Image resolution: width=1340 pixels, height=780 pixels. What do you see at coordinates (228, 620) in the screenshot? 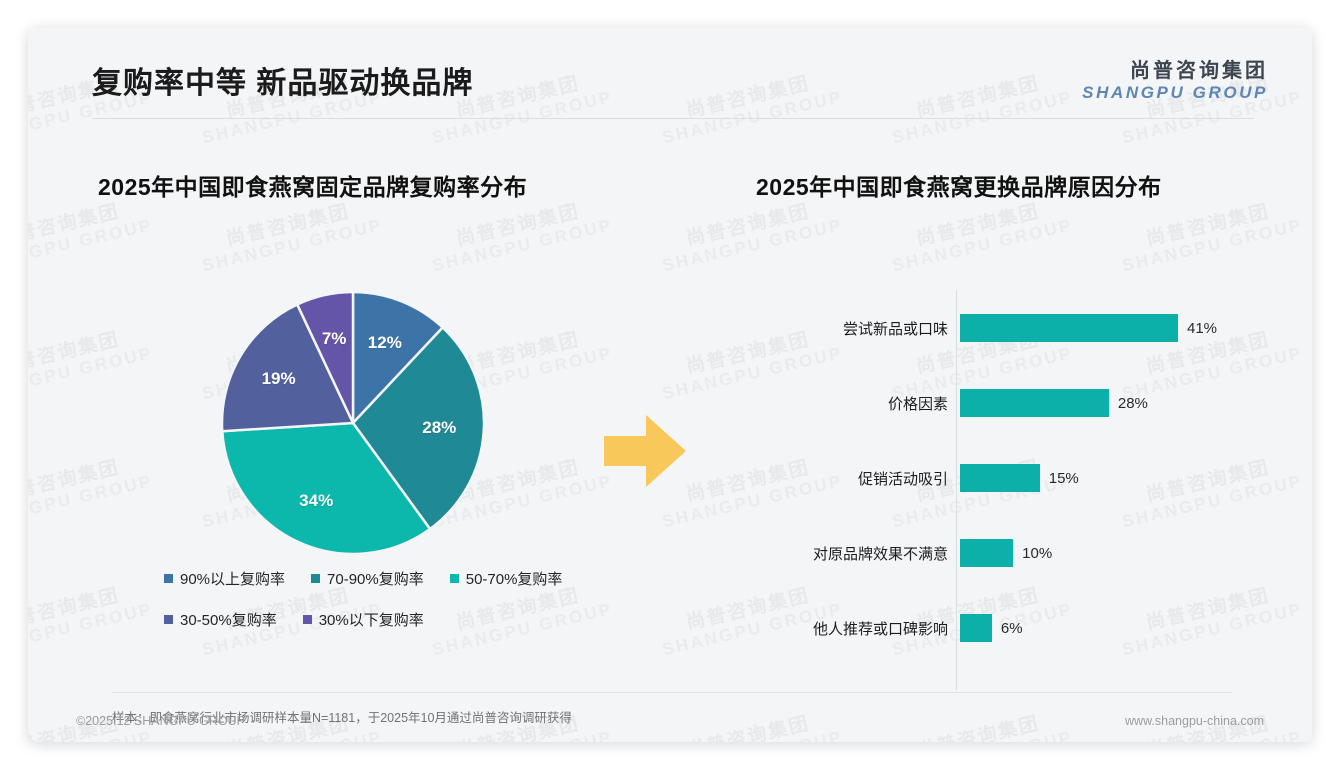
I see `legend-label: 30-50%复购率` at bounding box center [228, 620].